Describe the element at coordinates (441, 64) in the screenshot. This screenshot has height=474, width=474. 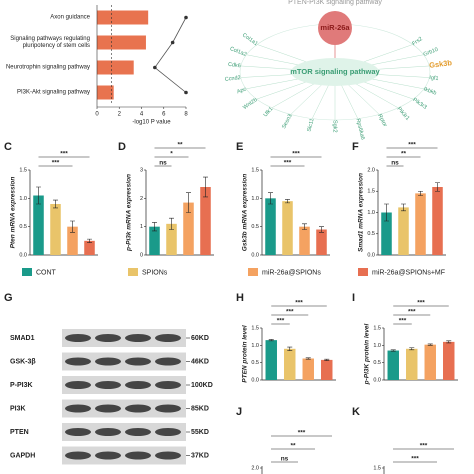
I see `gene-label: Gsk3b` at that location.